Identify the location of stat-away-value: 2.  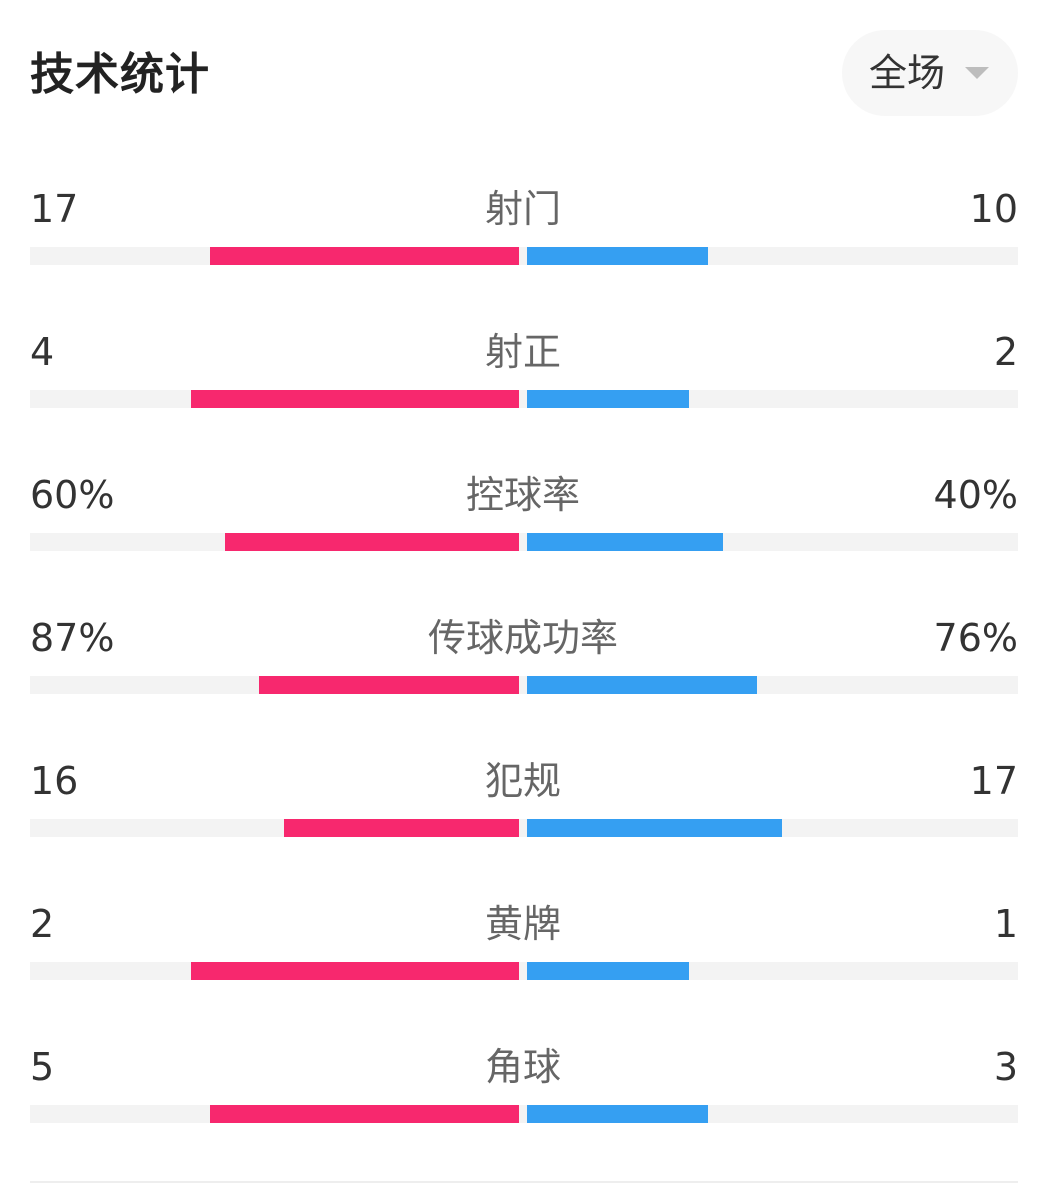
(1005, 352).